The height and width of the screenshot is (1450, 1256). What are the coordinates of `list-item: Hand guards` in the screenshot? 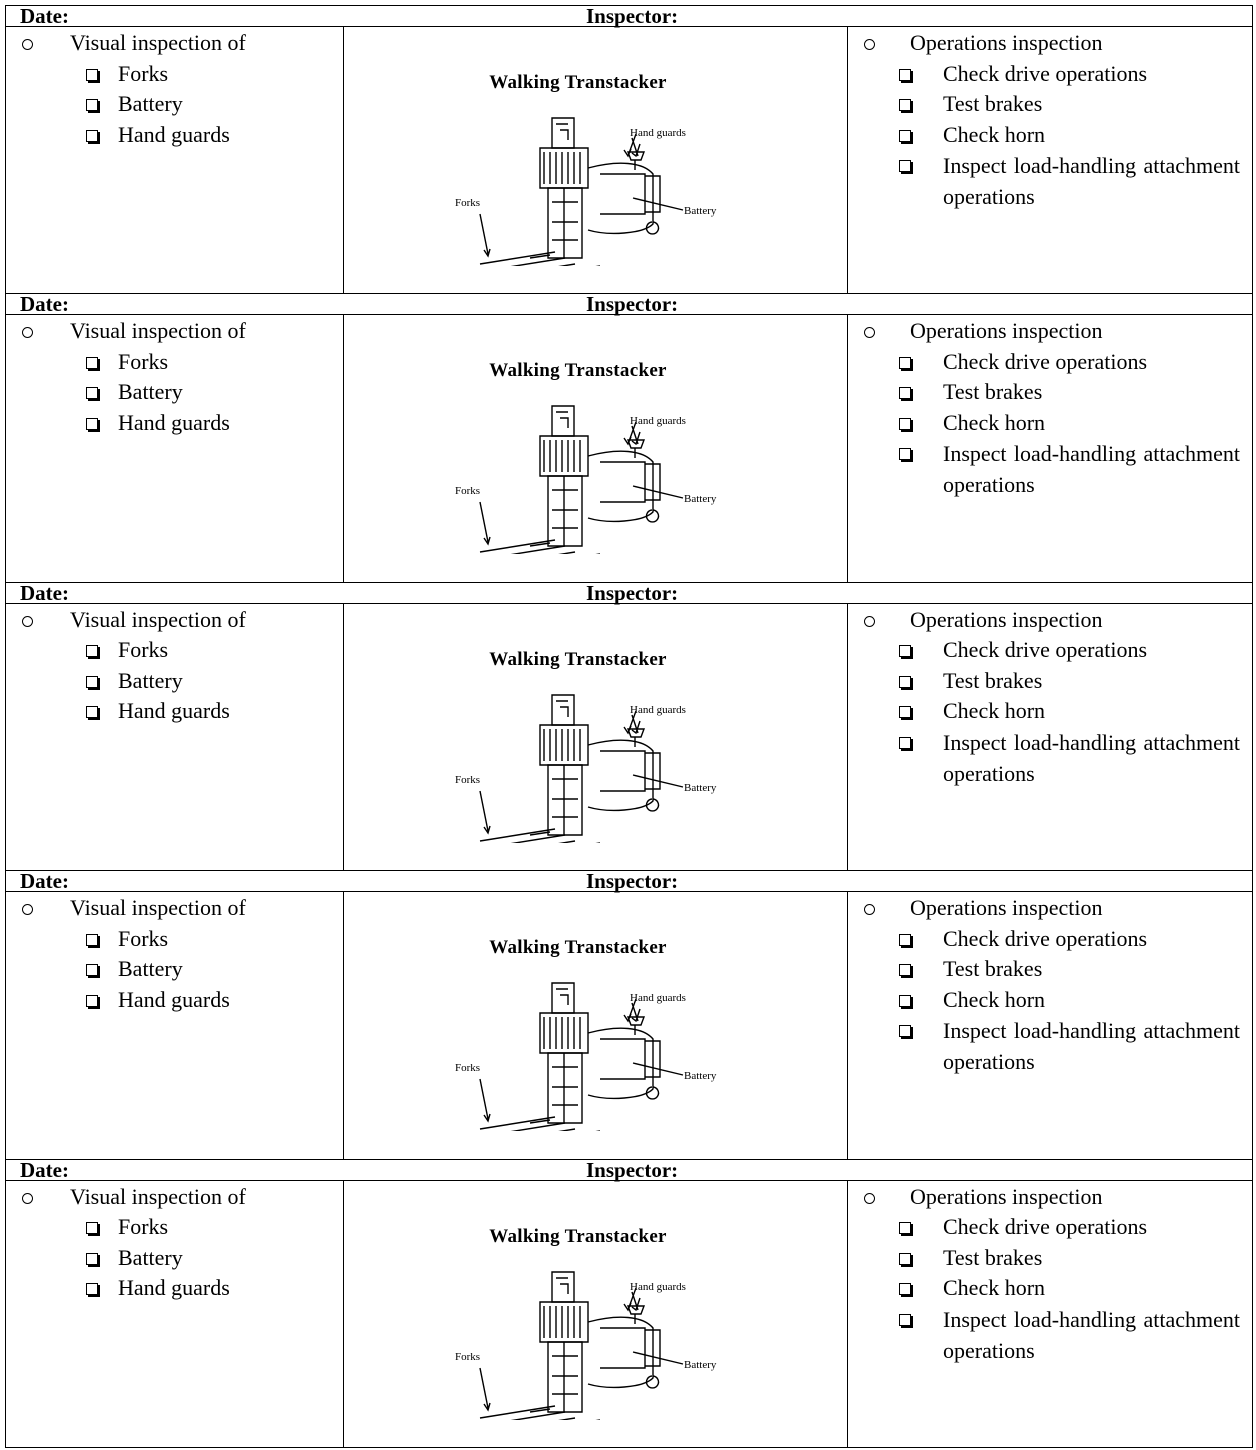 It's located at (174, 134).